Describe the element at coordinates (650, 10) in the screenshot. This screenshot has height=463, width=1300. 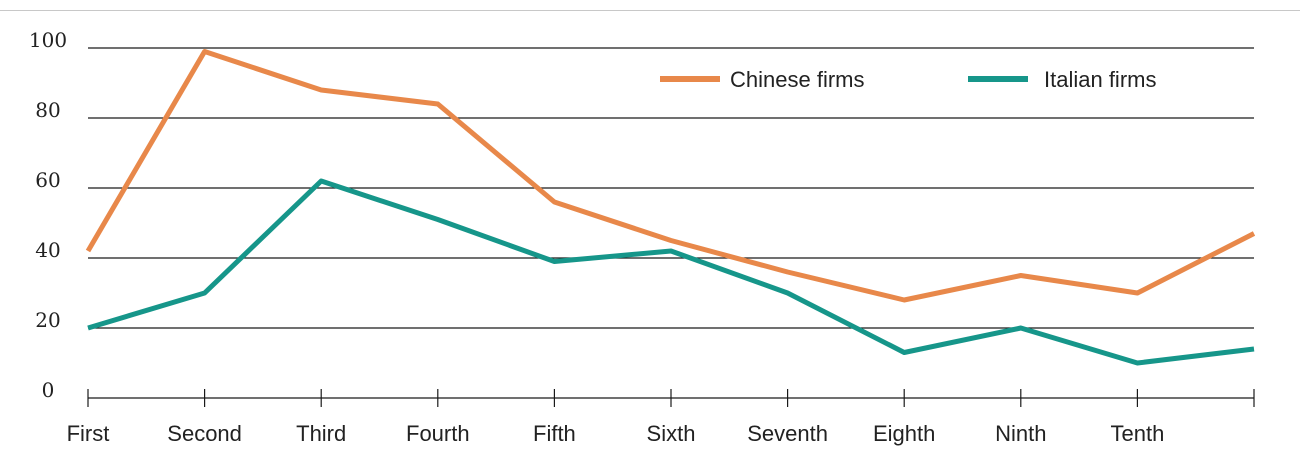
I see `top-divider` at that location.